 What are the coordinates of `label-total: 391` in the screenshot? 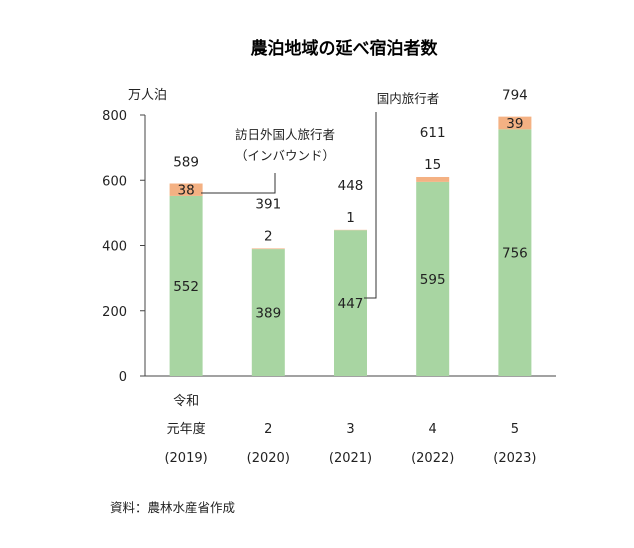 It's located at (268, 204).